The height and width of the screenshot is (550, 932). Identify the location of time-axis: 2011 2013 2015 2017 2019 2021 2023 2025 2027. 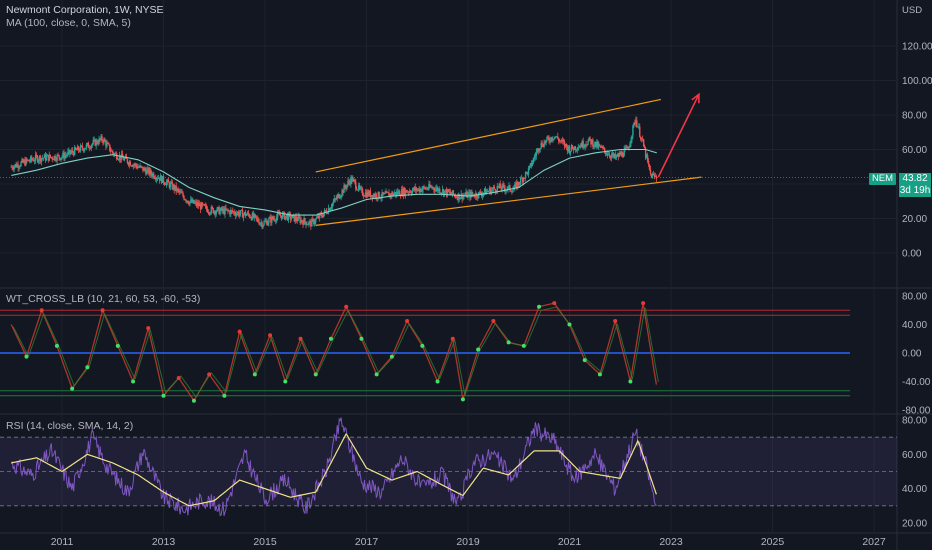
(468, 542).